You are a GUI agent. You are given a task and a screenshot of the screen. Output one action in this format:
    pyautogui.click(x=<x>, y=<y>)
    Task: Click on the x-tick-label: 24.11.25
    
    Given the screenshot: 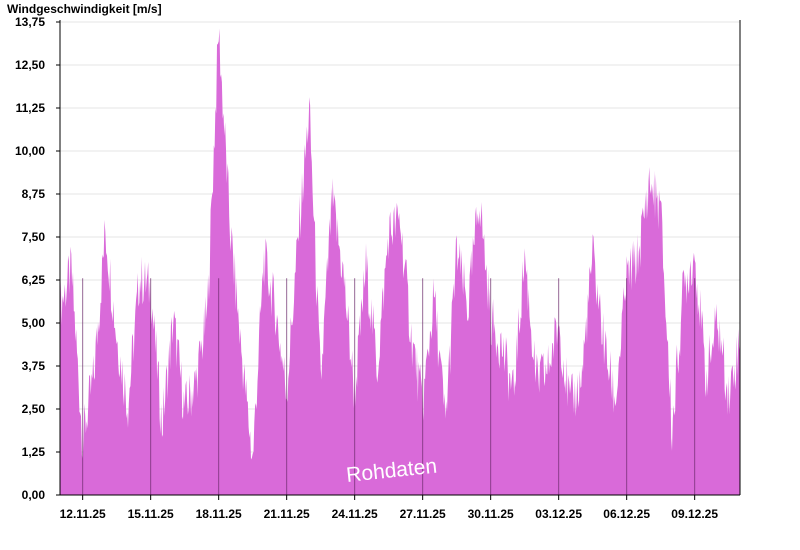 What is the action you would take?
    pyautogui.click(x=355, y=514)
    